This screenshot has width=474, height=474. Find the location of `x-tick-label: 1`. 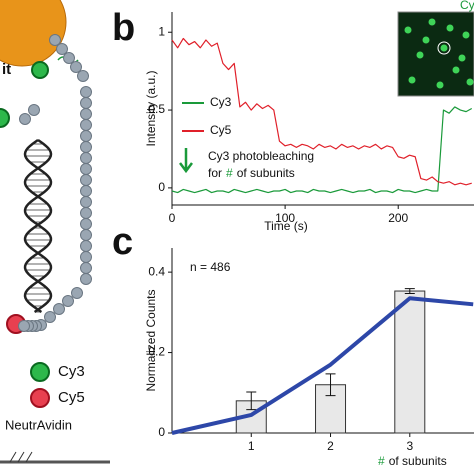

x-tick-label: 1 is located at coordinates (251, 446).